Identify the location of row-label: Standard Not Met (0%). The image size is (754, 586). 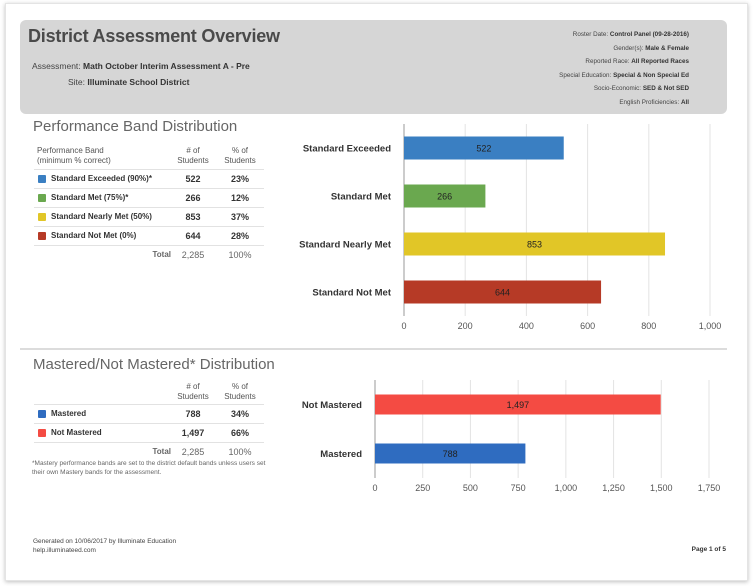
(94, 235).